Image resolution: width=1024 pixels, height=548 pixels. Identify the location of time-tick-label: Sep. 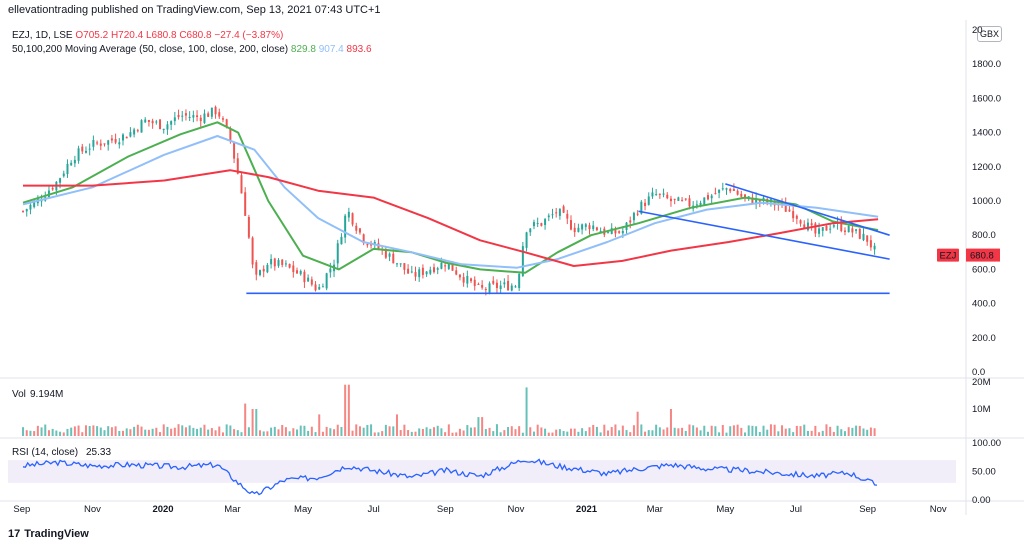
(445, 509).